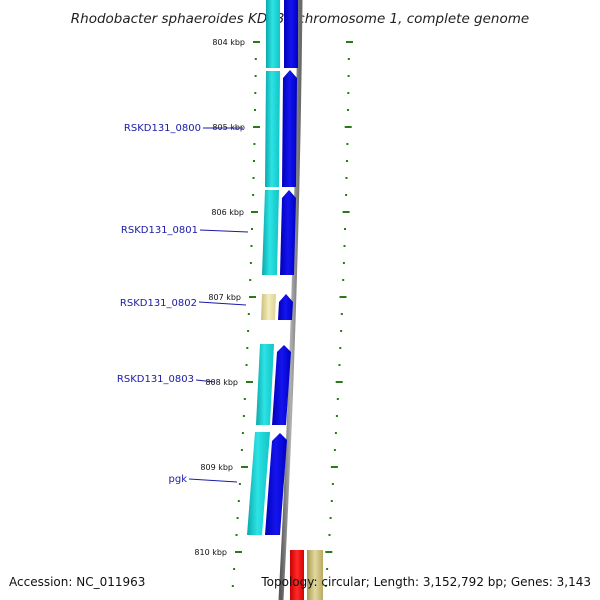  Describe the element at coordinates (77, 582) in the screenshot. I see `accession-text: Accession: NC_011963` at that location.